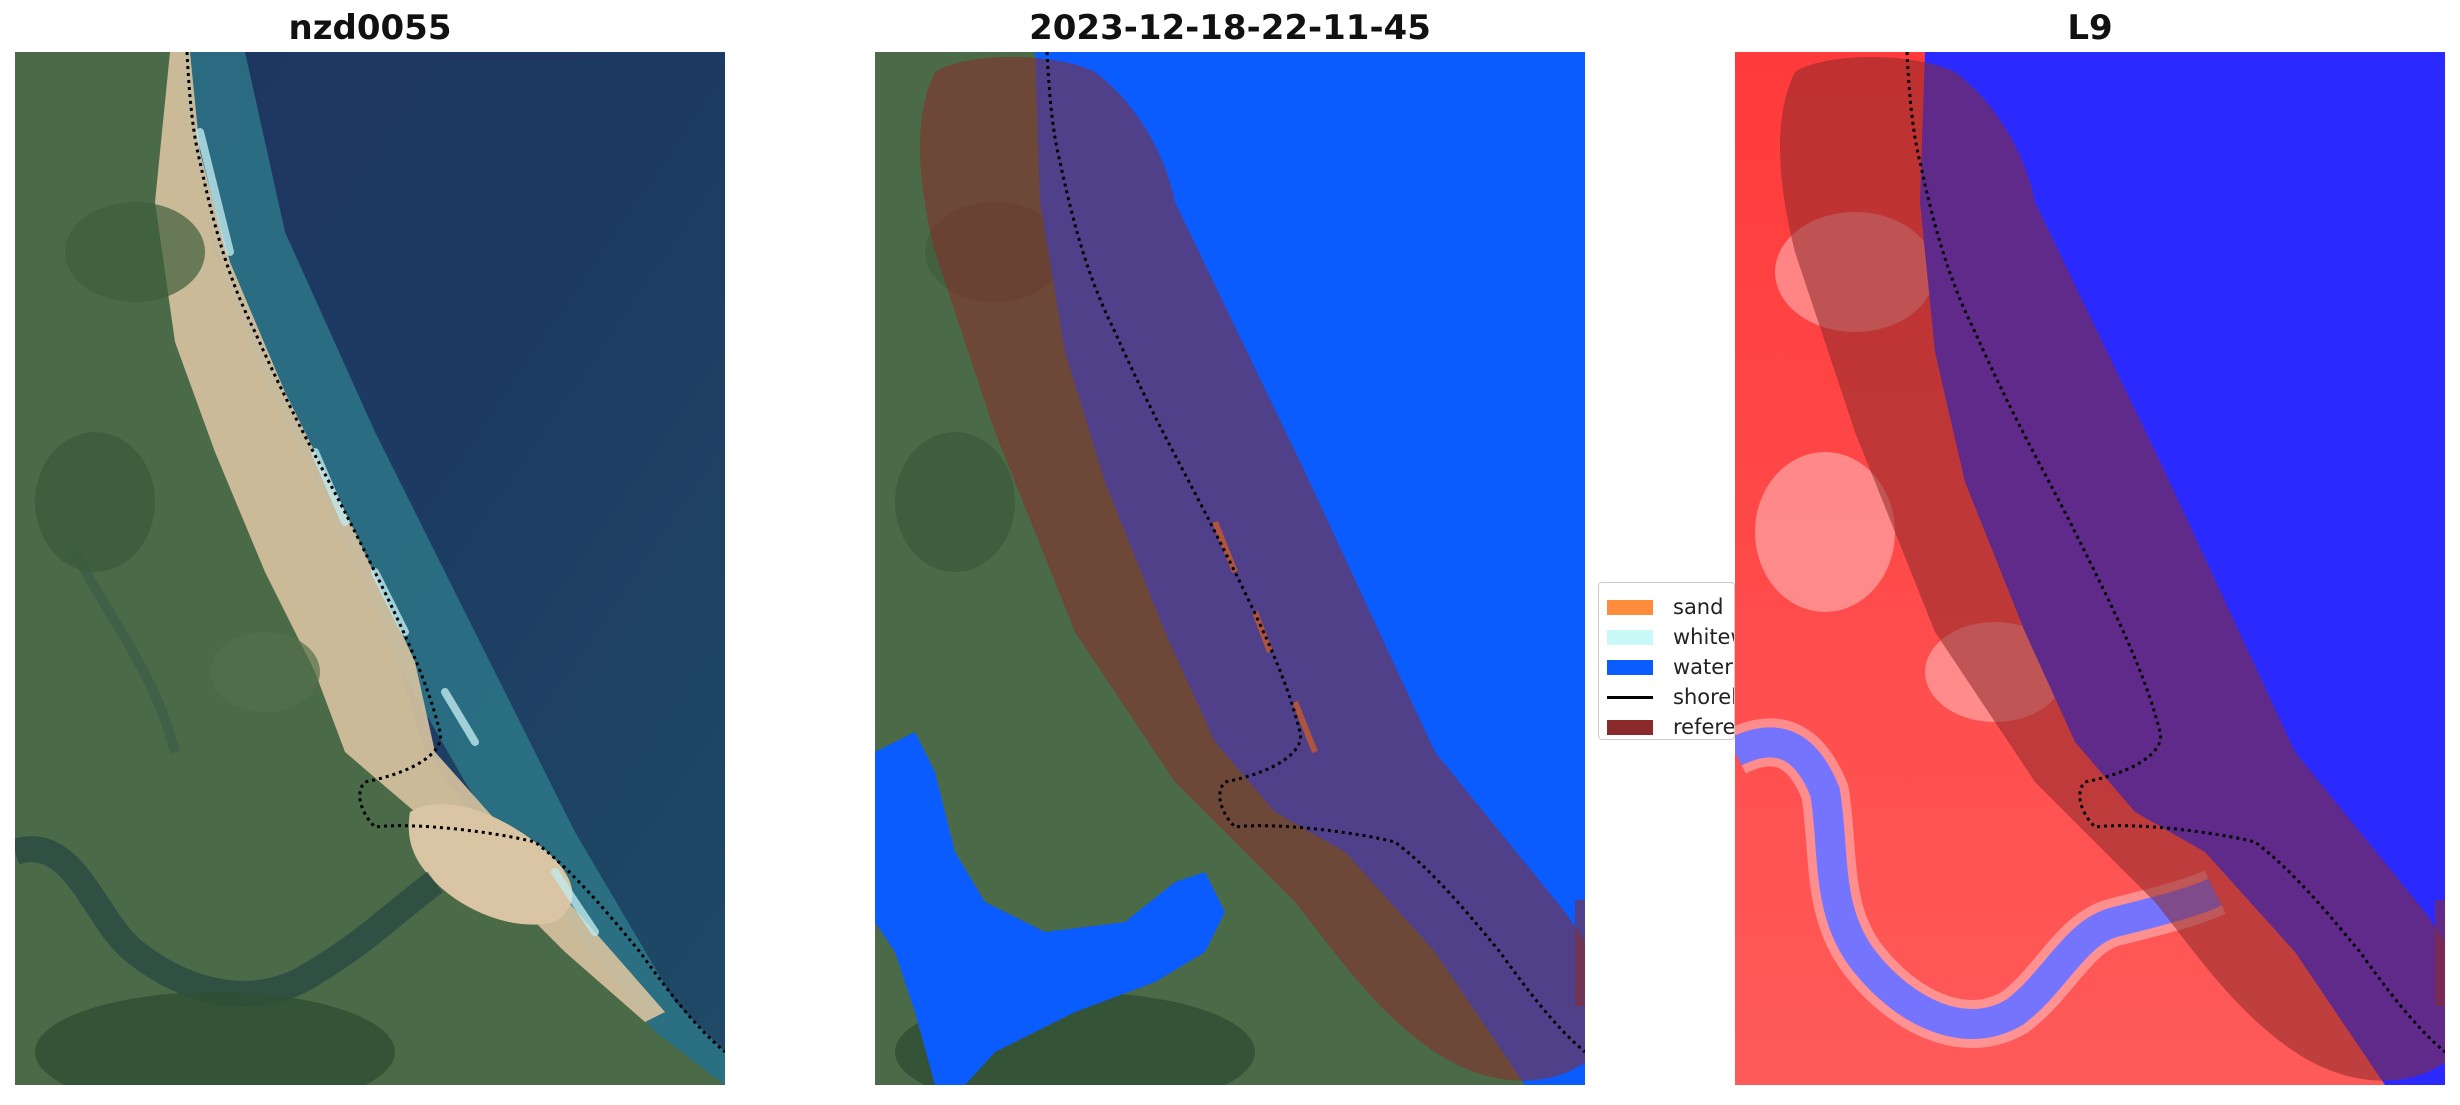 The image size is (2460, 1105). Describe the element at coordinates (1703, 667) in the screenshot. I see `legend-label-water: water` at that location.